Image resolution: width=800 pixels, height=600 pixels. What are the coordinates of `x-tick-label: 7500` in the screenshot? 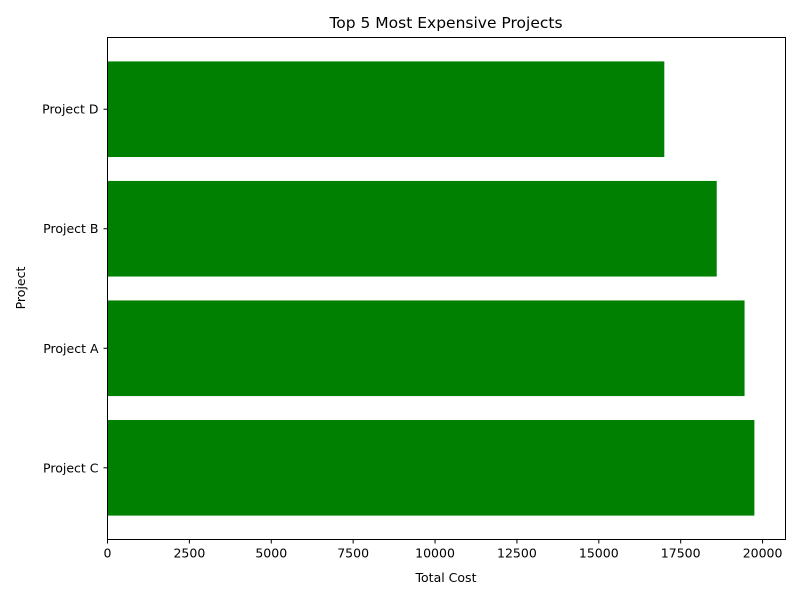 It's located at (353, 553).